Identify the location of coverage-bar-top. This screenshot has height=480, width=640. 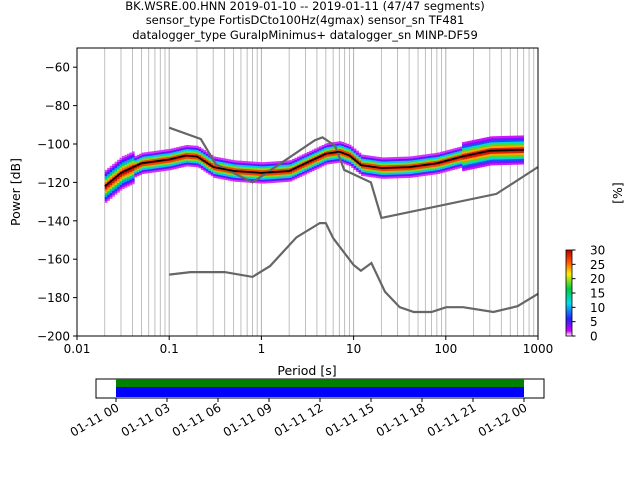
(320, 383).